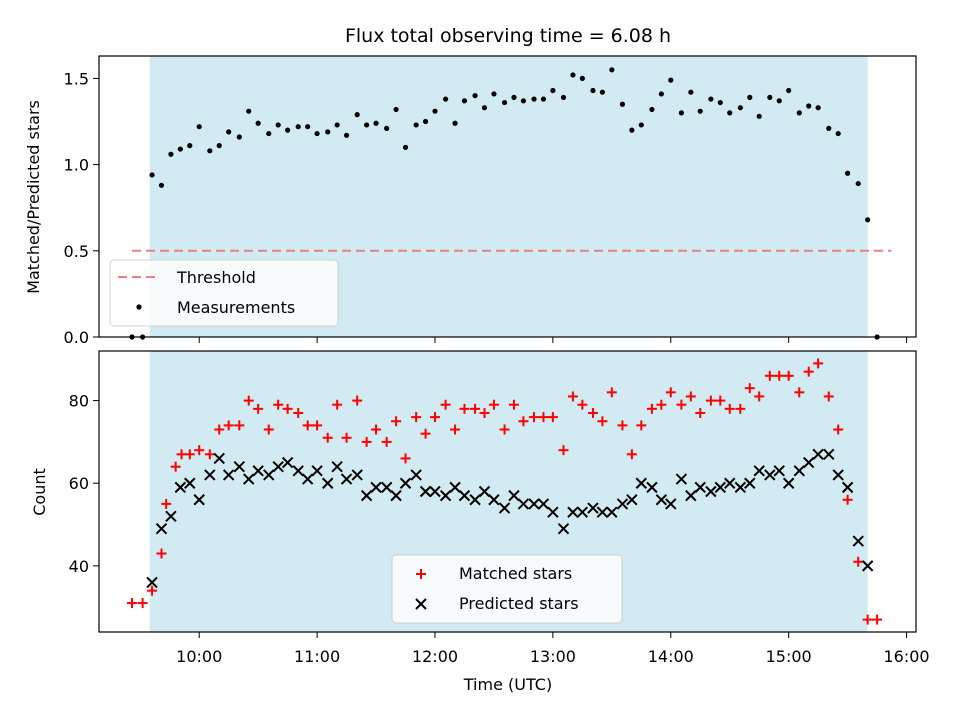 The width and height of the screenshot is (960, 725). I want to click on x-tick-label: 12:00, so click(435, 656).